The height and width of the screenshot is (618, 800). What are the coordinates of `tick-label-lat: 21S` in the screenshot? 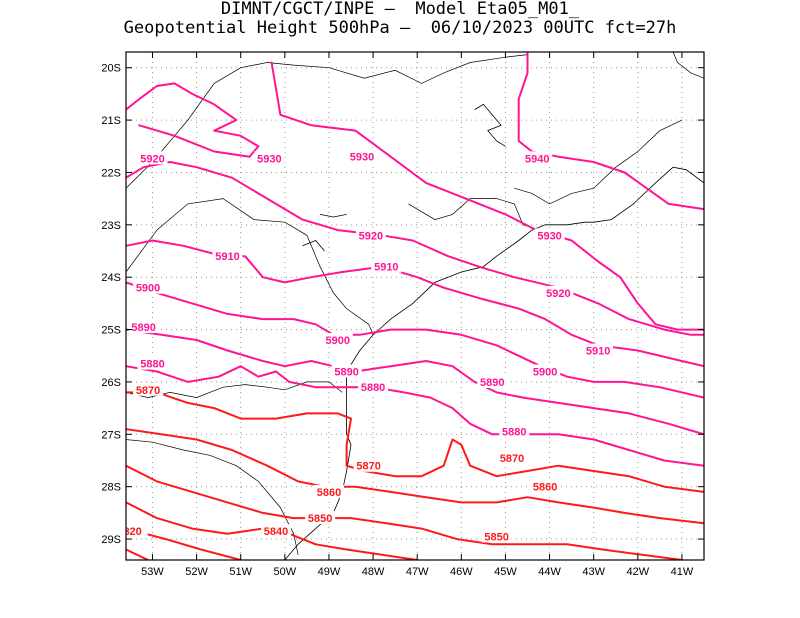 It's located at (111, 121).